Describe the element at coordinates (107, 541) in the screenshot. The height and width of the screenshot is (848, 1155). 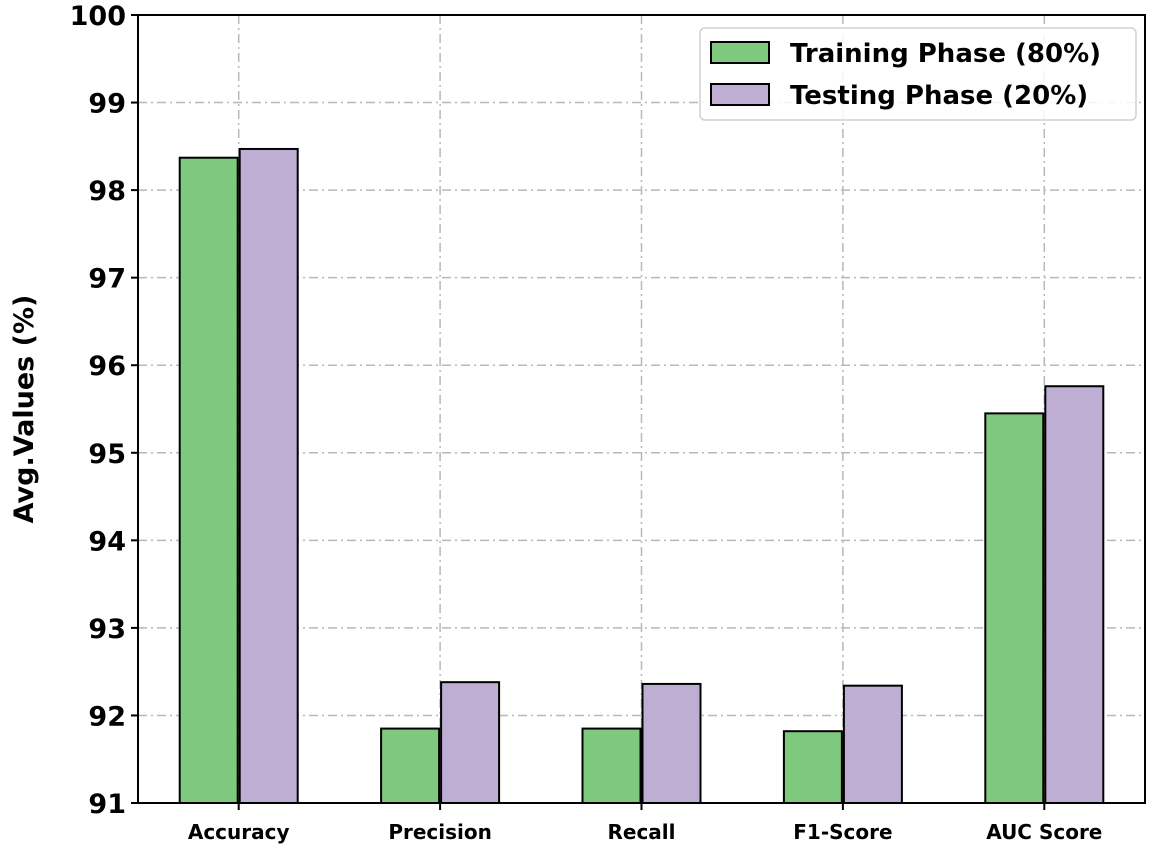
I see `y-tick-label: 94` at that location.